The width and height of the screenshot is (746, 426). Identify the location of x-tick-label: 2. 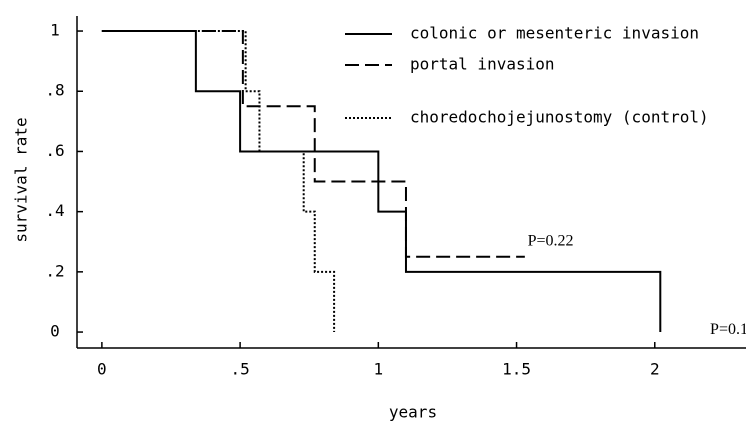
(655, 369).